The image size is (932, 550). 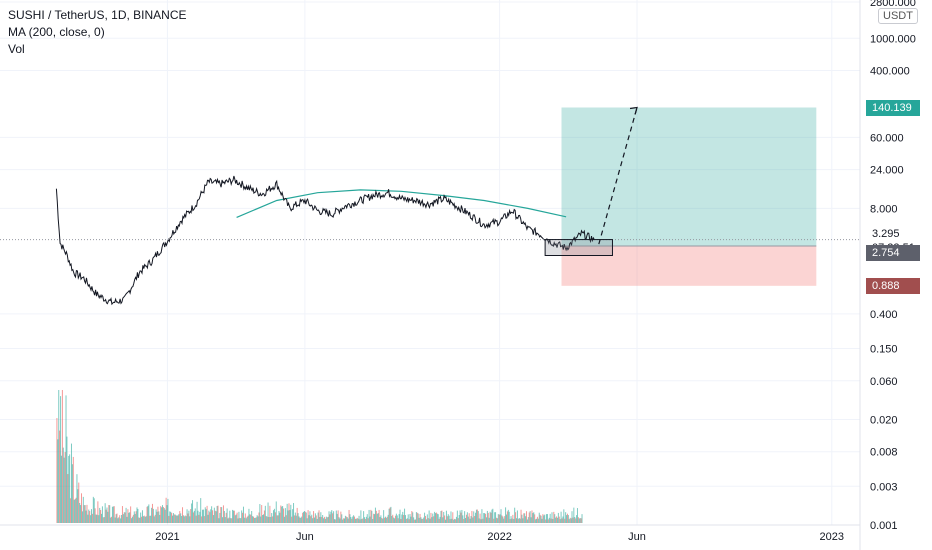 What do you see at coordinates (887, 138) in the screenshot?
I see `price-tick-label: 60.000` at bounding box center [887, 138].